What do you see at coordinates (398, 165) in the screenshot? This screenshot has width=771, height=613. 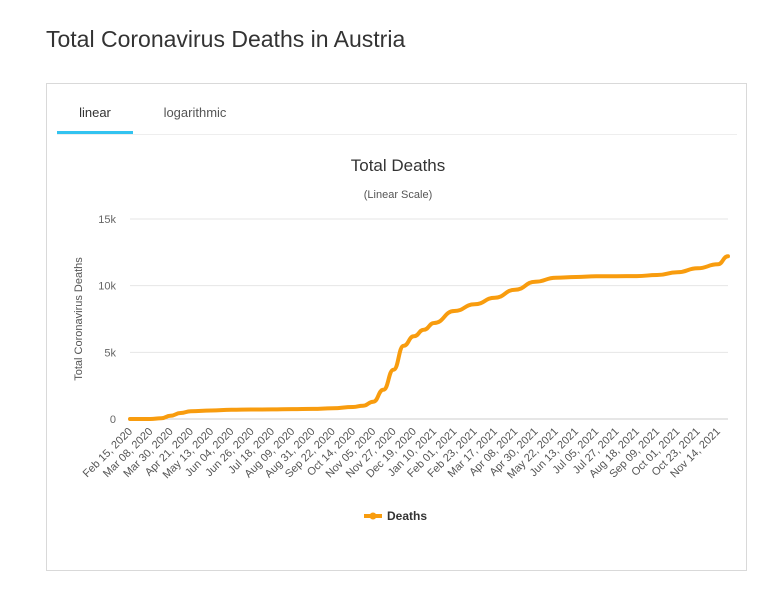 I see `chart-title: Total Deaths` at bounding box center [398, 165].